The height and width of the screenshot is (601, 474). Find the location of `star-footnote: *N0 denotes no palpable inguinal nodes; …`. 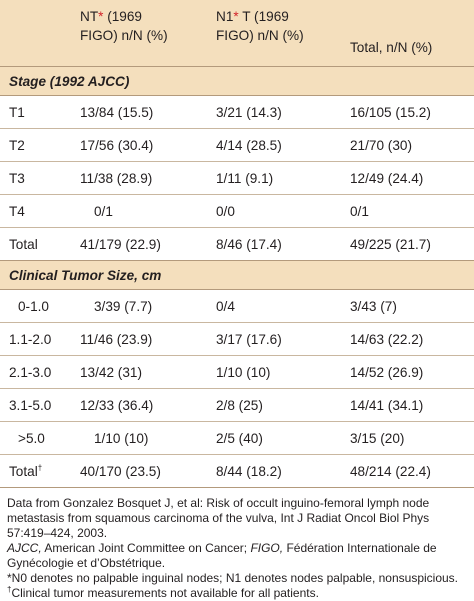

star-footnote: *N0 denotes no palpable inguinal nodes; … is located at coordinates (233, 578).